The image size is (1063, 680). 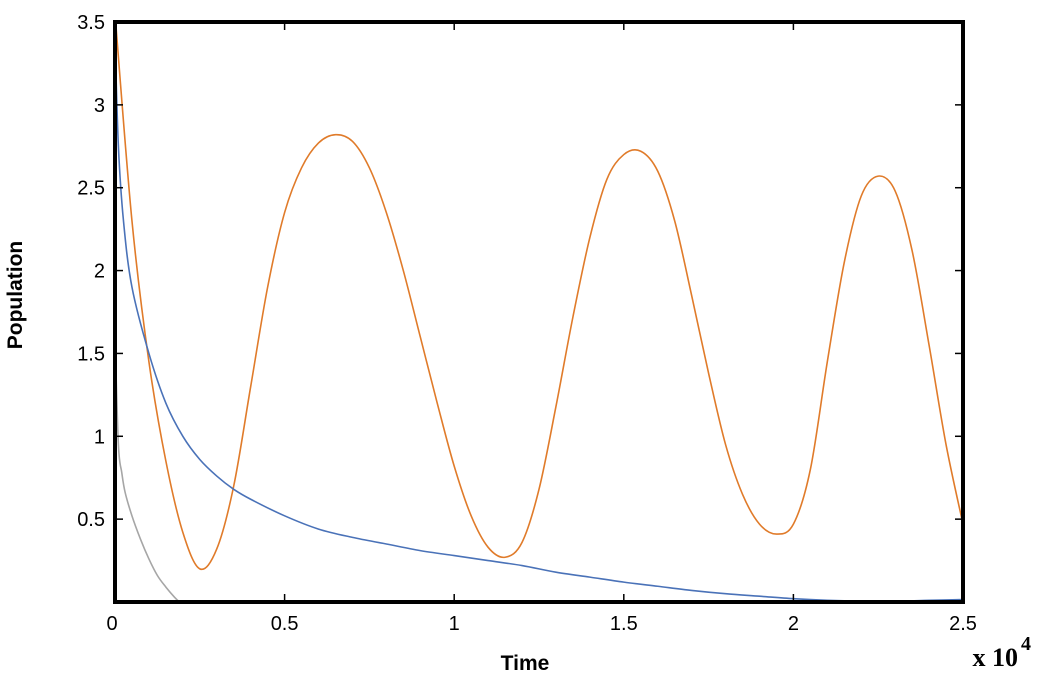 What do you see at coordinates (285, 624) in the screenshot?
I see `x-tick-label: 0.5` at bounding box center [285, 624].